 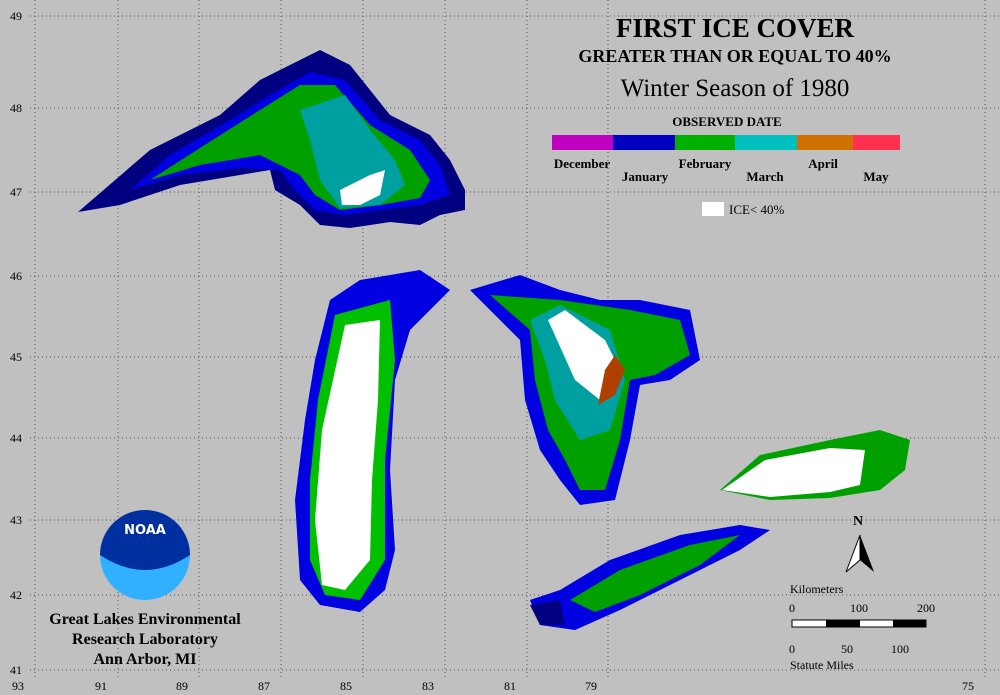 I want to click on latitude-label: 47, so click(x=16, y=192).